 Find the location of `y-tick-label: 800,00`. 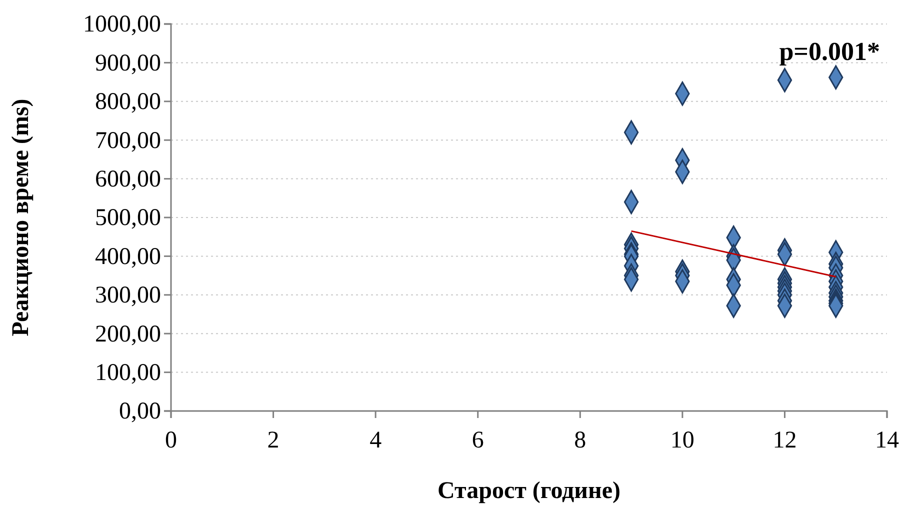

y-tick-label: 800,00 is located at coordinates (128, 102).